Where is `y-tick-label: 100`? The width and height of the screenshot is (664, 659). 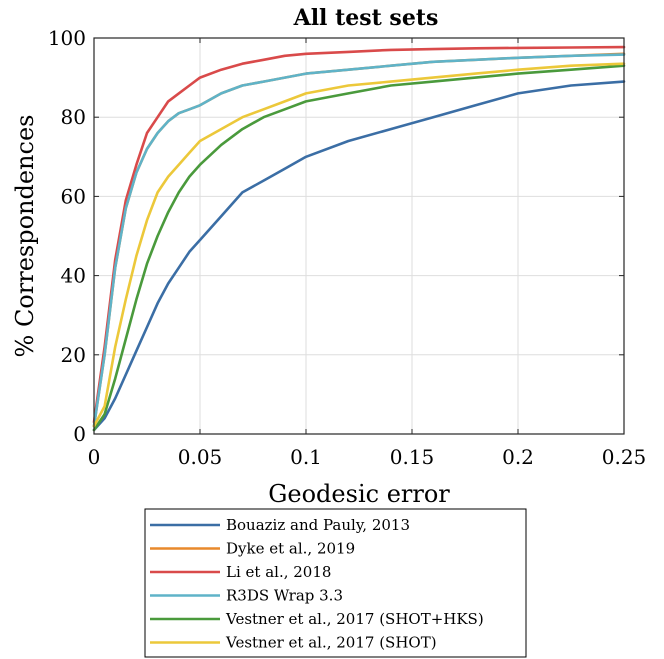
y-tick-label: 100 is located at coordinates (67, 38).